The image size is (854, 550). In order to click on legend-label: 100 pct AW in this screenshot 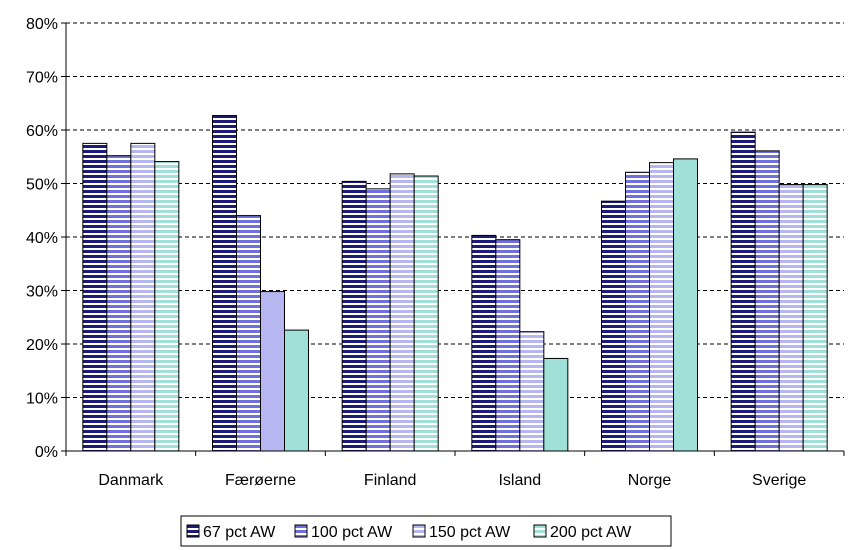, I will do `click(352, 532)`.